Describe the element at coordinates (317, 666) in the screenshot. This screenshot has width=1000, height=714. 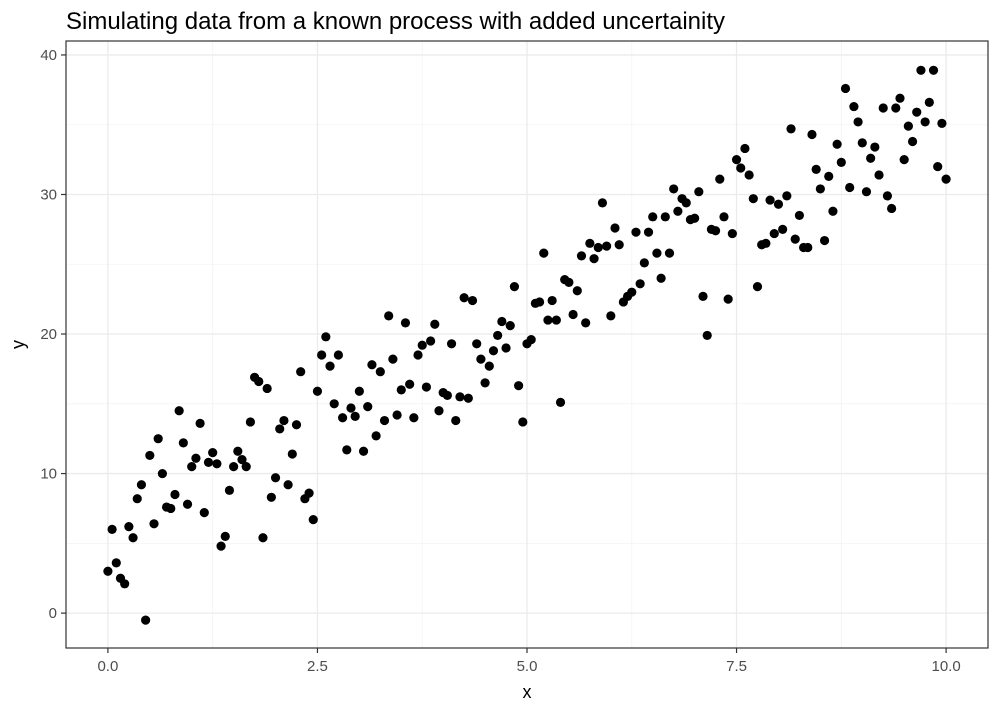
I see `x-tick-label: 2.5` at that location.